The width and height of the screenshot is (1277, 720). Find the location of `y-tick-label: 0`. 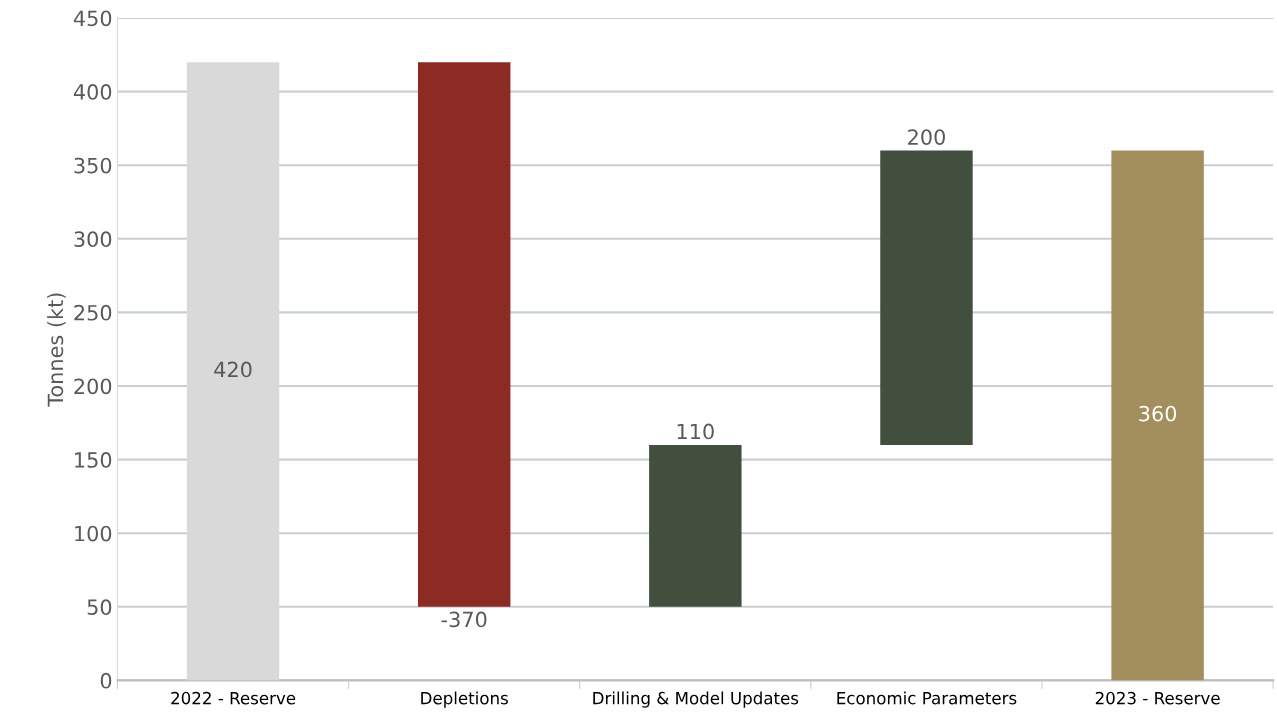

y-tick-label: 0 is located at coordinates (106, 680).